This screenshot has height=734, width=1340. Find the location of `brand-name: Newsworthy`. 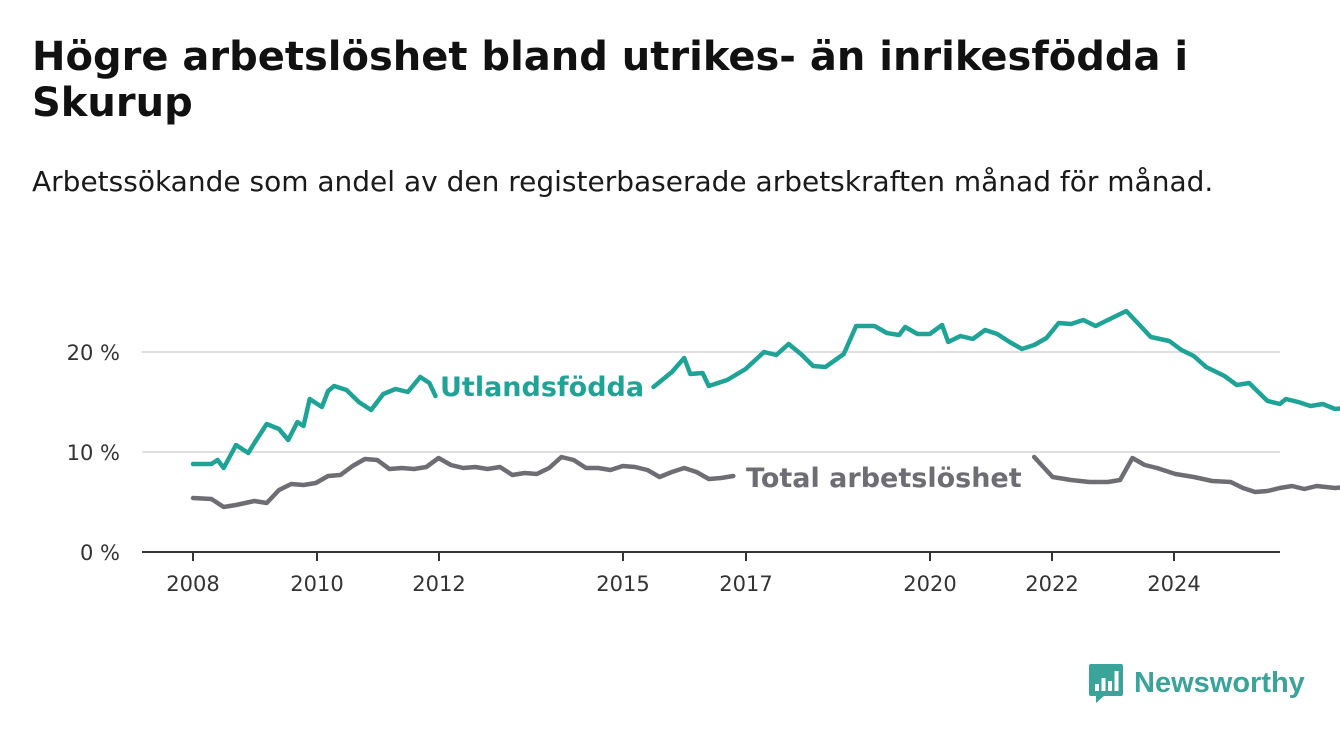

brand-name: Newsworthy is located at coordinates (1219, 682).